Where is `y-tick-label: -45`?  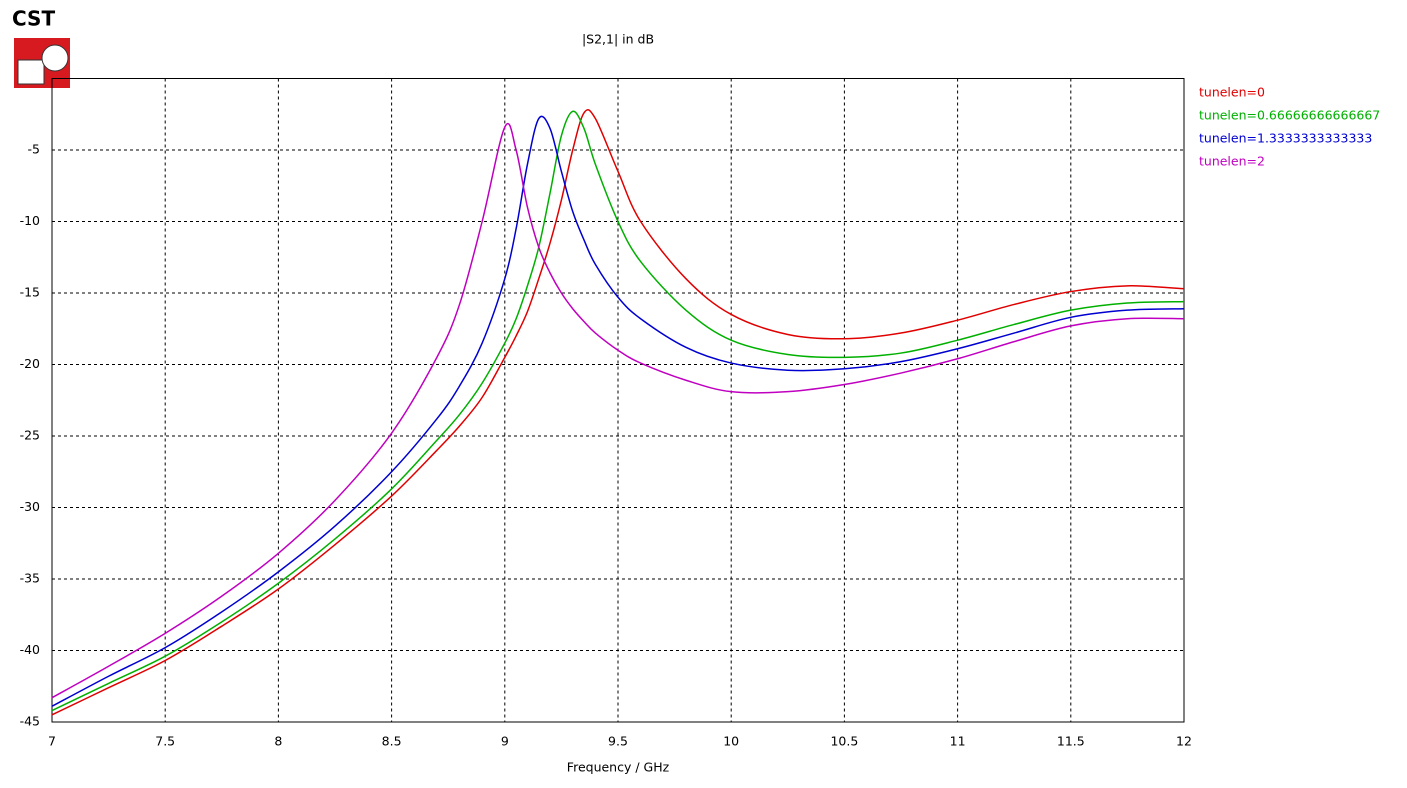
y-tick-label: -45 is located at coordinates (30, 721).